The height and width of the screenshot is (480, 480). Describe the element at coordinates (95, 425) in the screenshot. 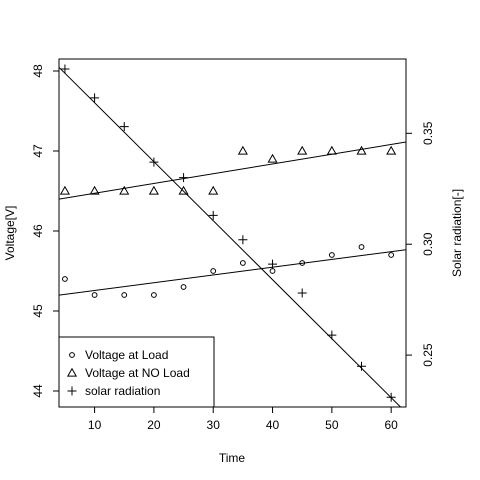

I see `x-tick-label: 10` at that location.